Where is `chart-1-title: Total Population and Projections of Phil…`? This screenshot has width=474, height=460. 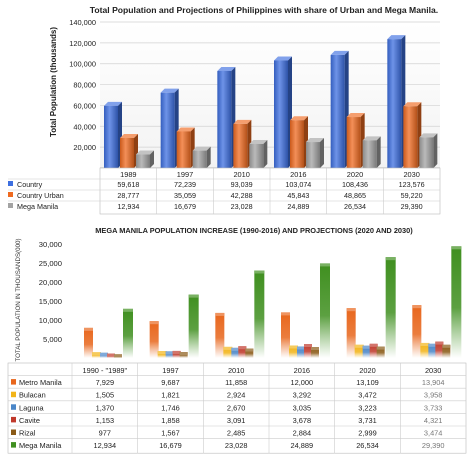 chart-1-title: Total Population and Projections of Phil… is located at coordinates (264, 10).